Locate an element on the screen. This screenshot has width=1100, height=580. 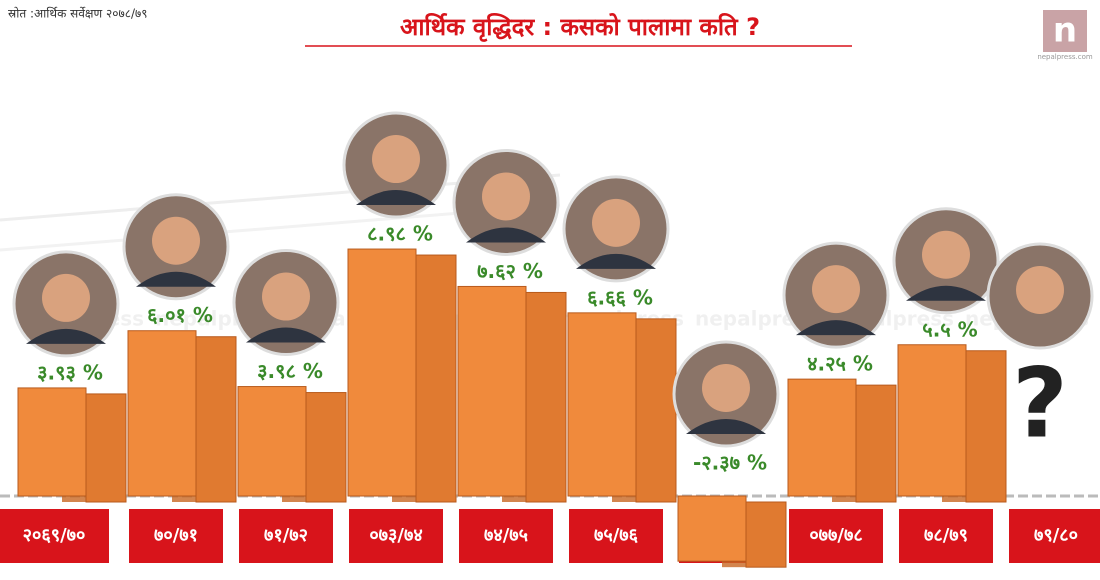
x-tick-label: ०७७/७८ is located at coordinates (835, 535).